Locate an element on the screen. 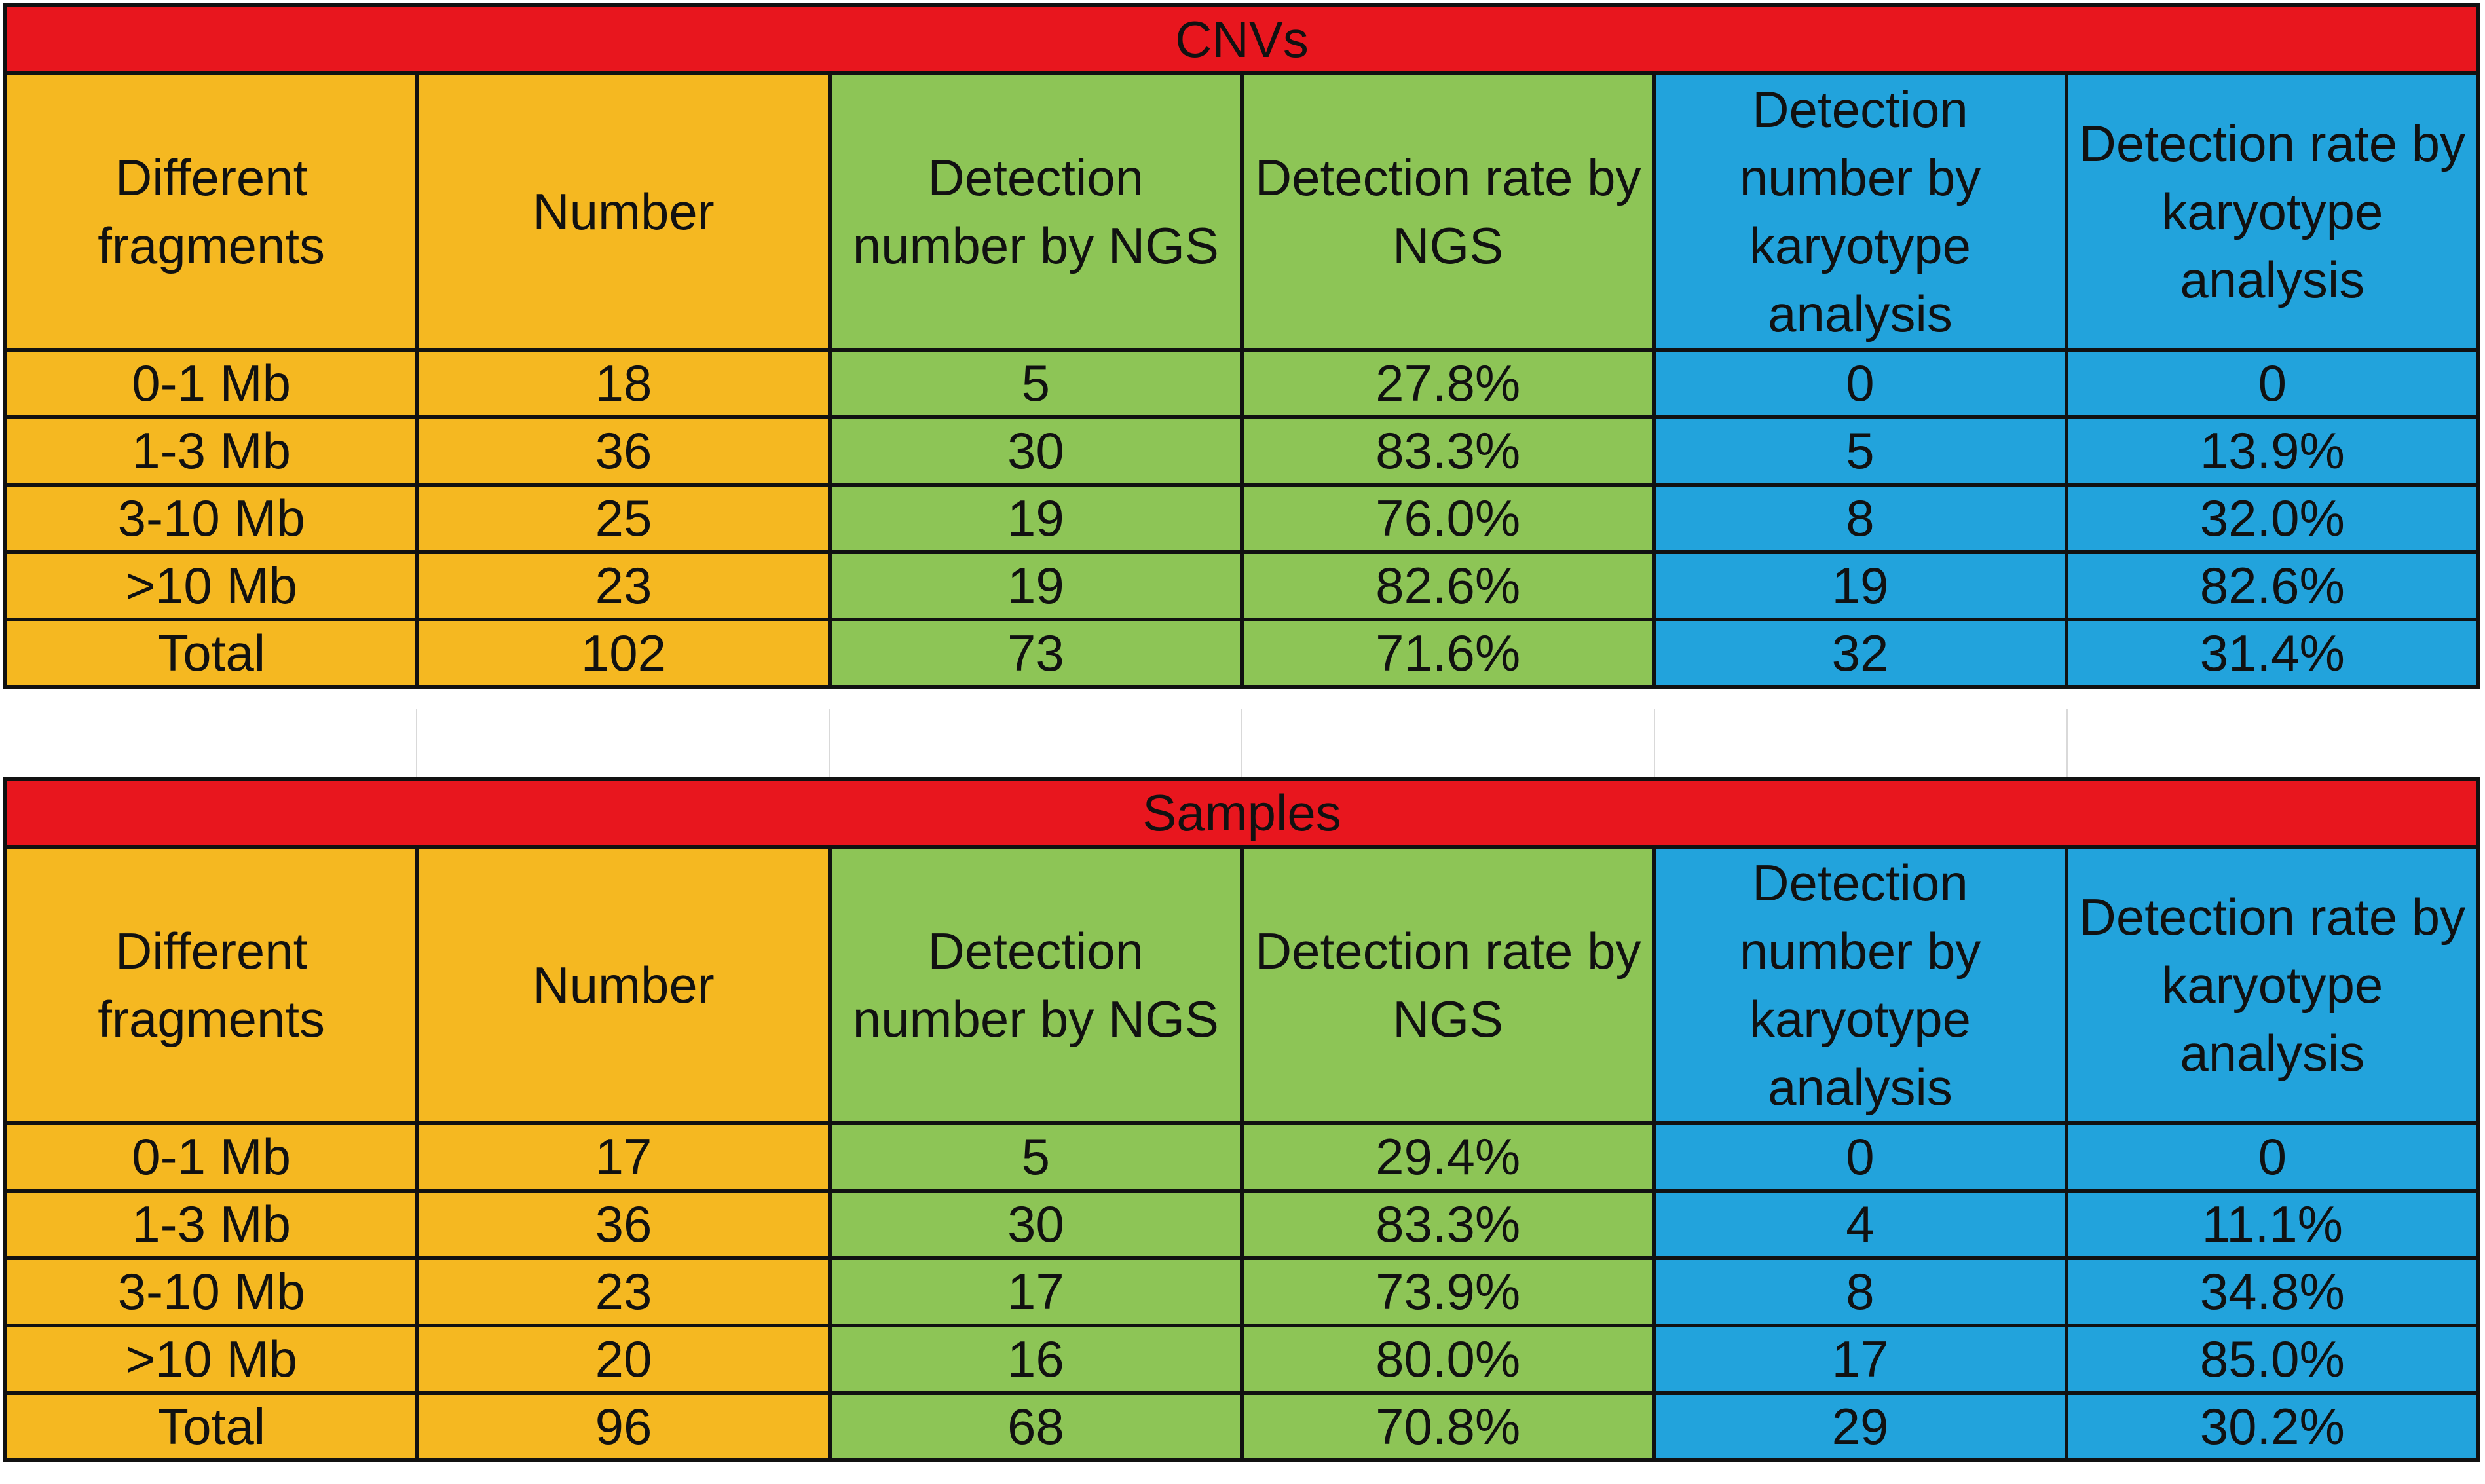 This screenshot has width=2485, height=1484. table-row: 0-1 Mb 18 5 27.8% 0 0 is located at coordinates (1242, 383).